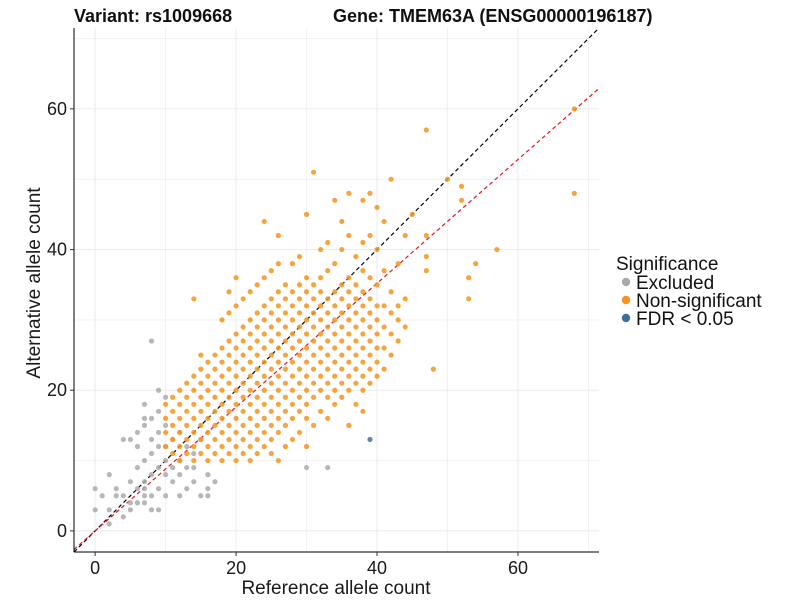 The width and height of the screenshot is (800, 600). Describe the element at coordinates (57, 390) in the screenshot. I see `y-tick-label: 20` at that location.